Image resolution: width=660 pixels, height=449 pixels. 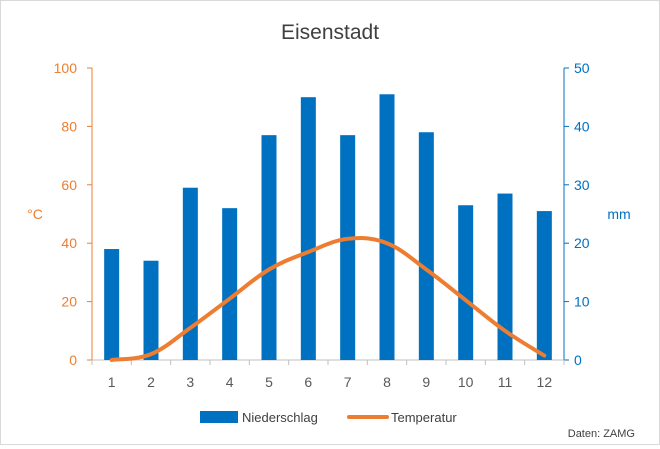 I want to click on x-axis-tick-label: 11, so click(x=505, y=382).